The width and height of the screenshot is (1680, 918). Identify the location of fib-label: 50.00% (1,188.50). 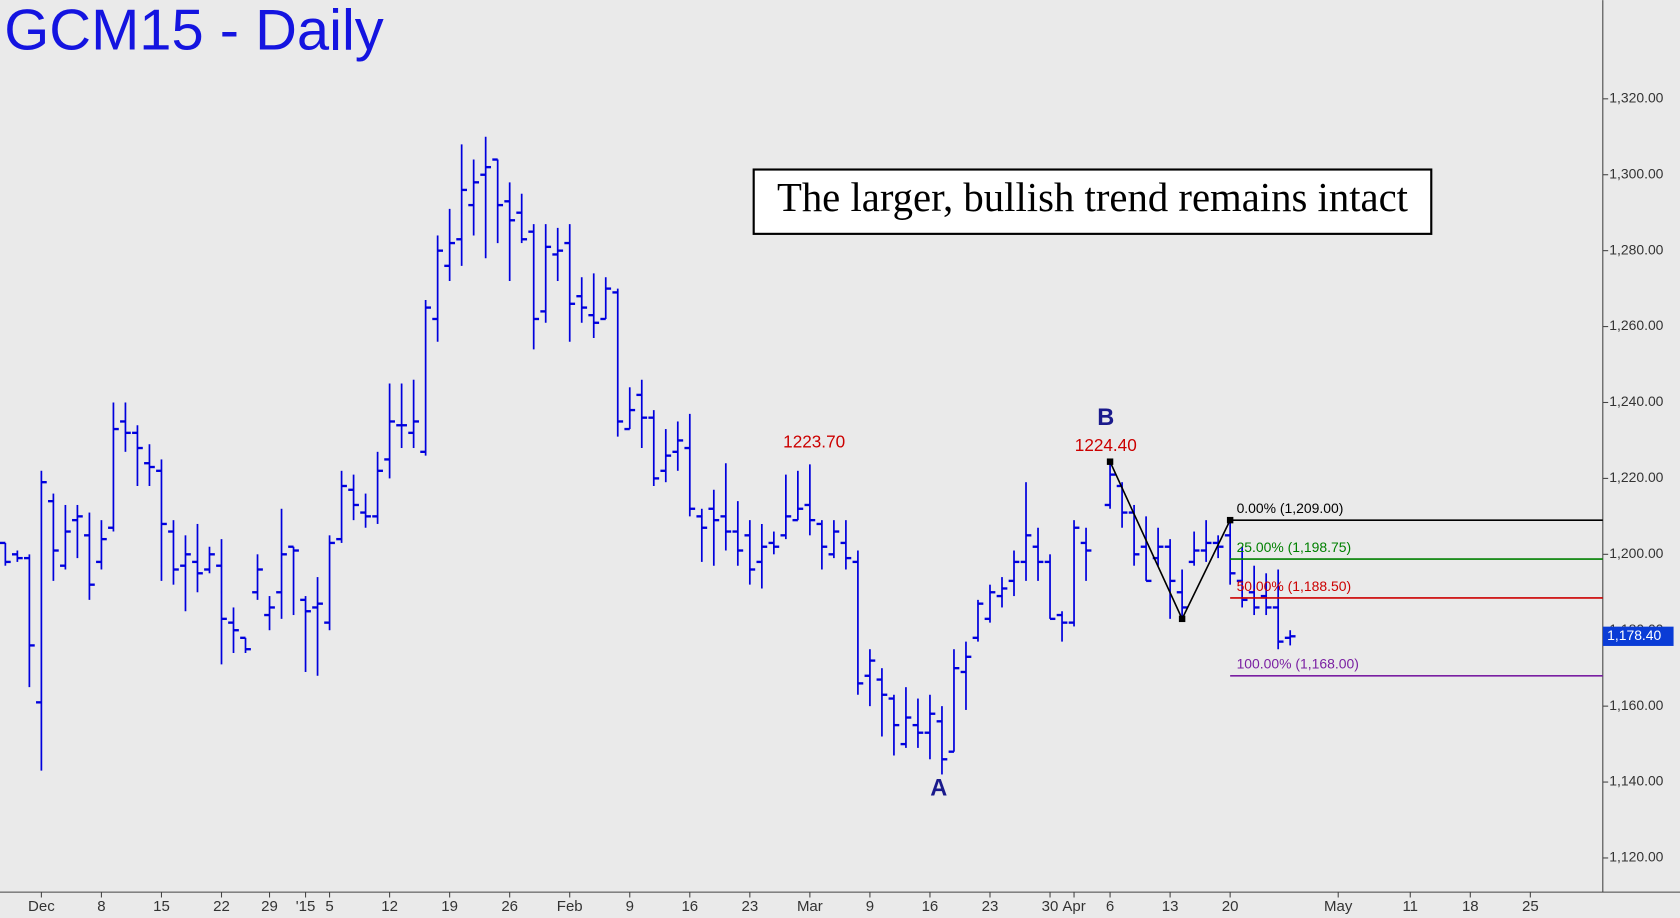
(1294, 586).